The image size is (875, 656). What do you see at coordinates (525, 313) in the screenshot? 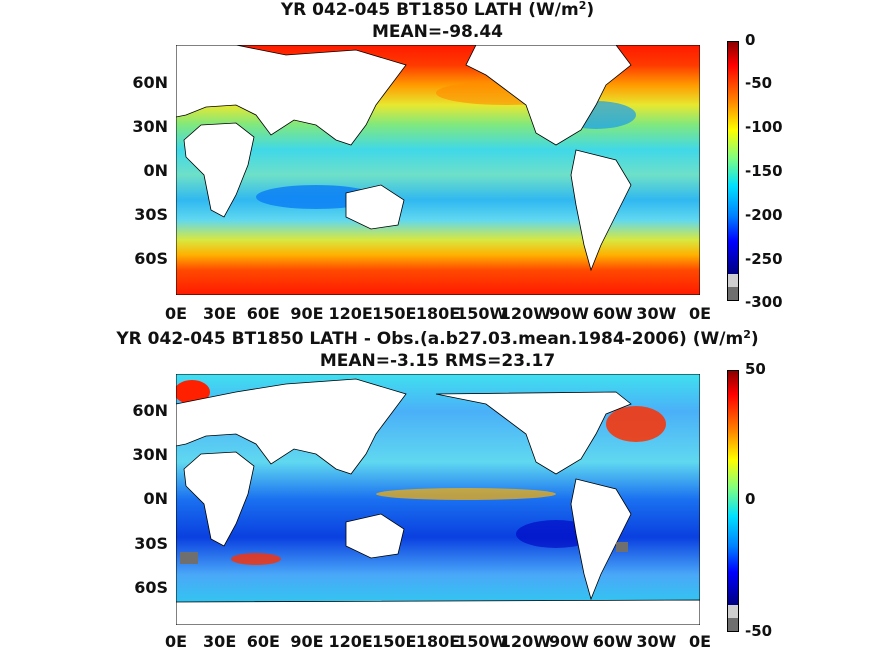
I see `panel1-xtick: 120W` at bounding box center [525, 313].